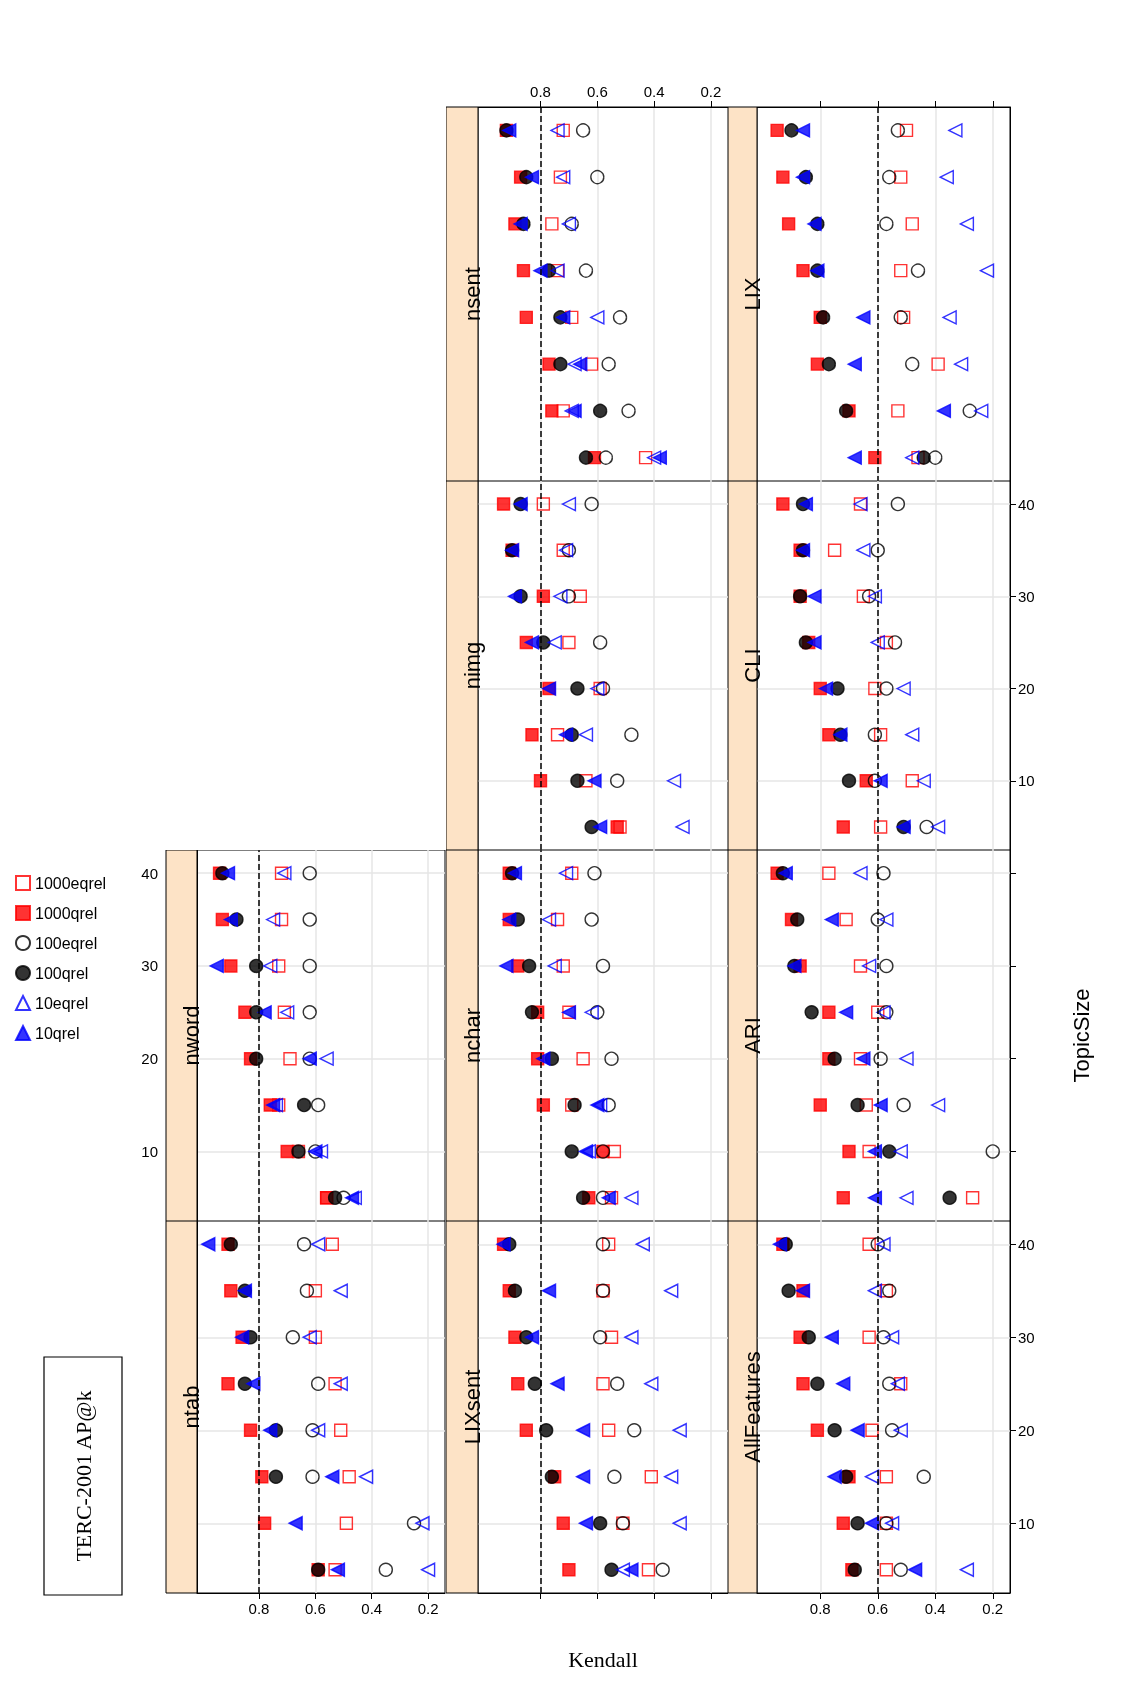 The width and height of the screenshot is (1131, 1708). I want to click on text: nimg, so click(472, 665).